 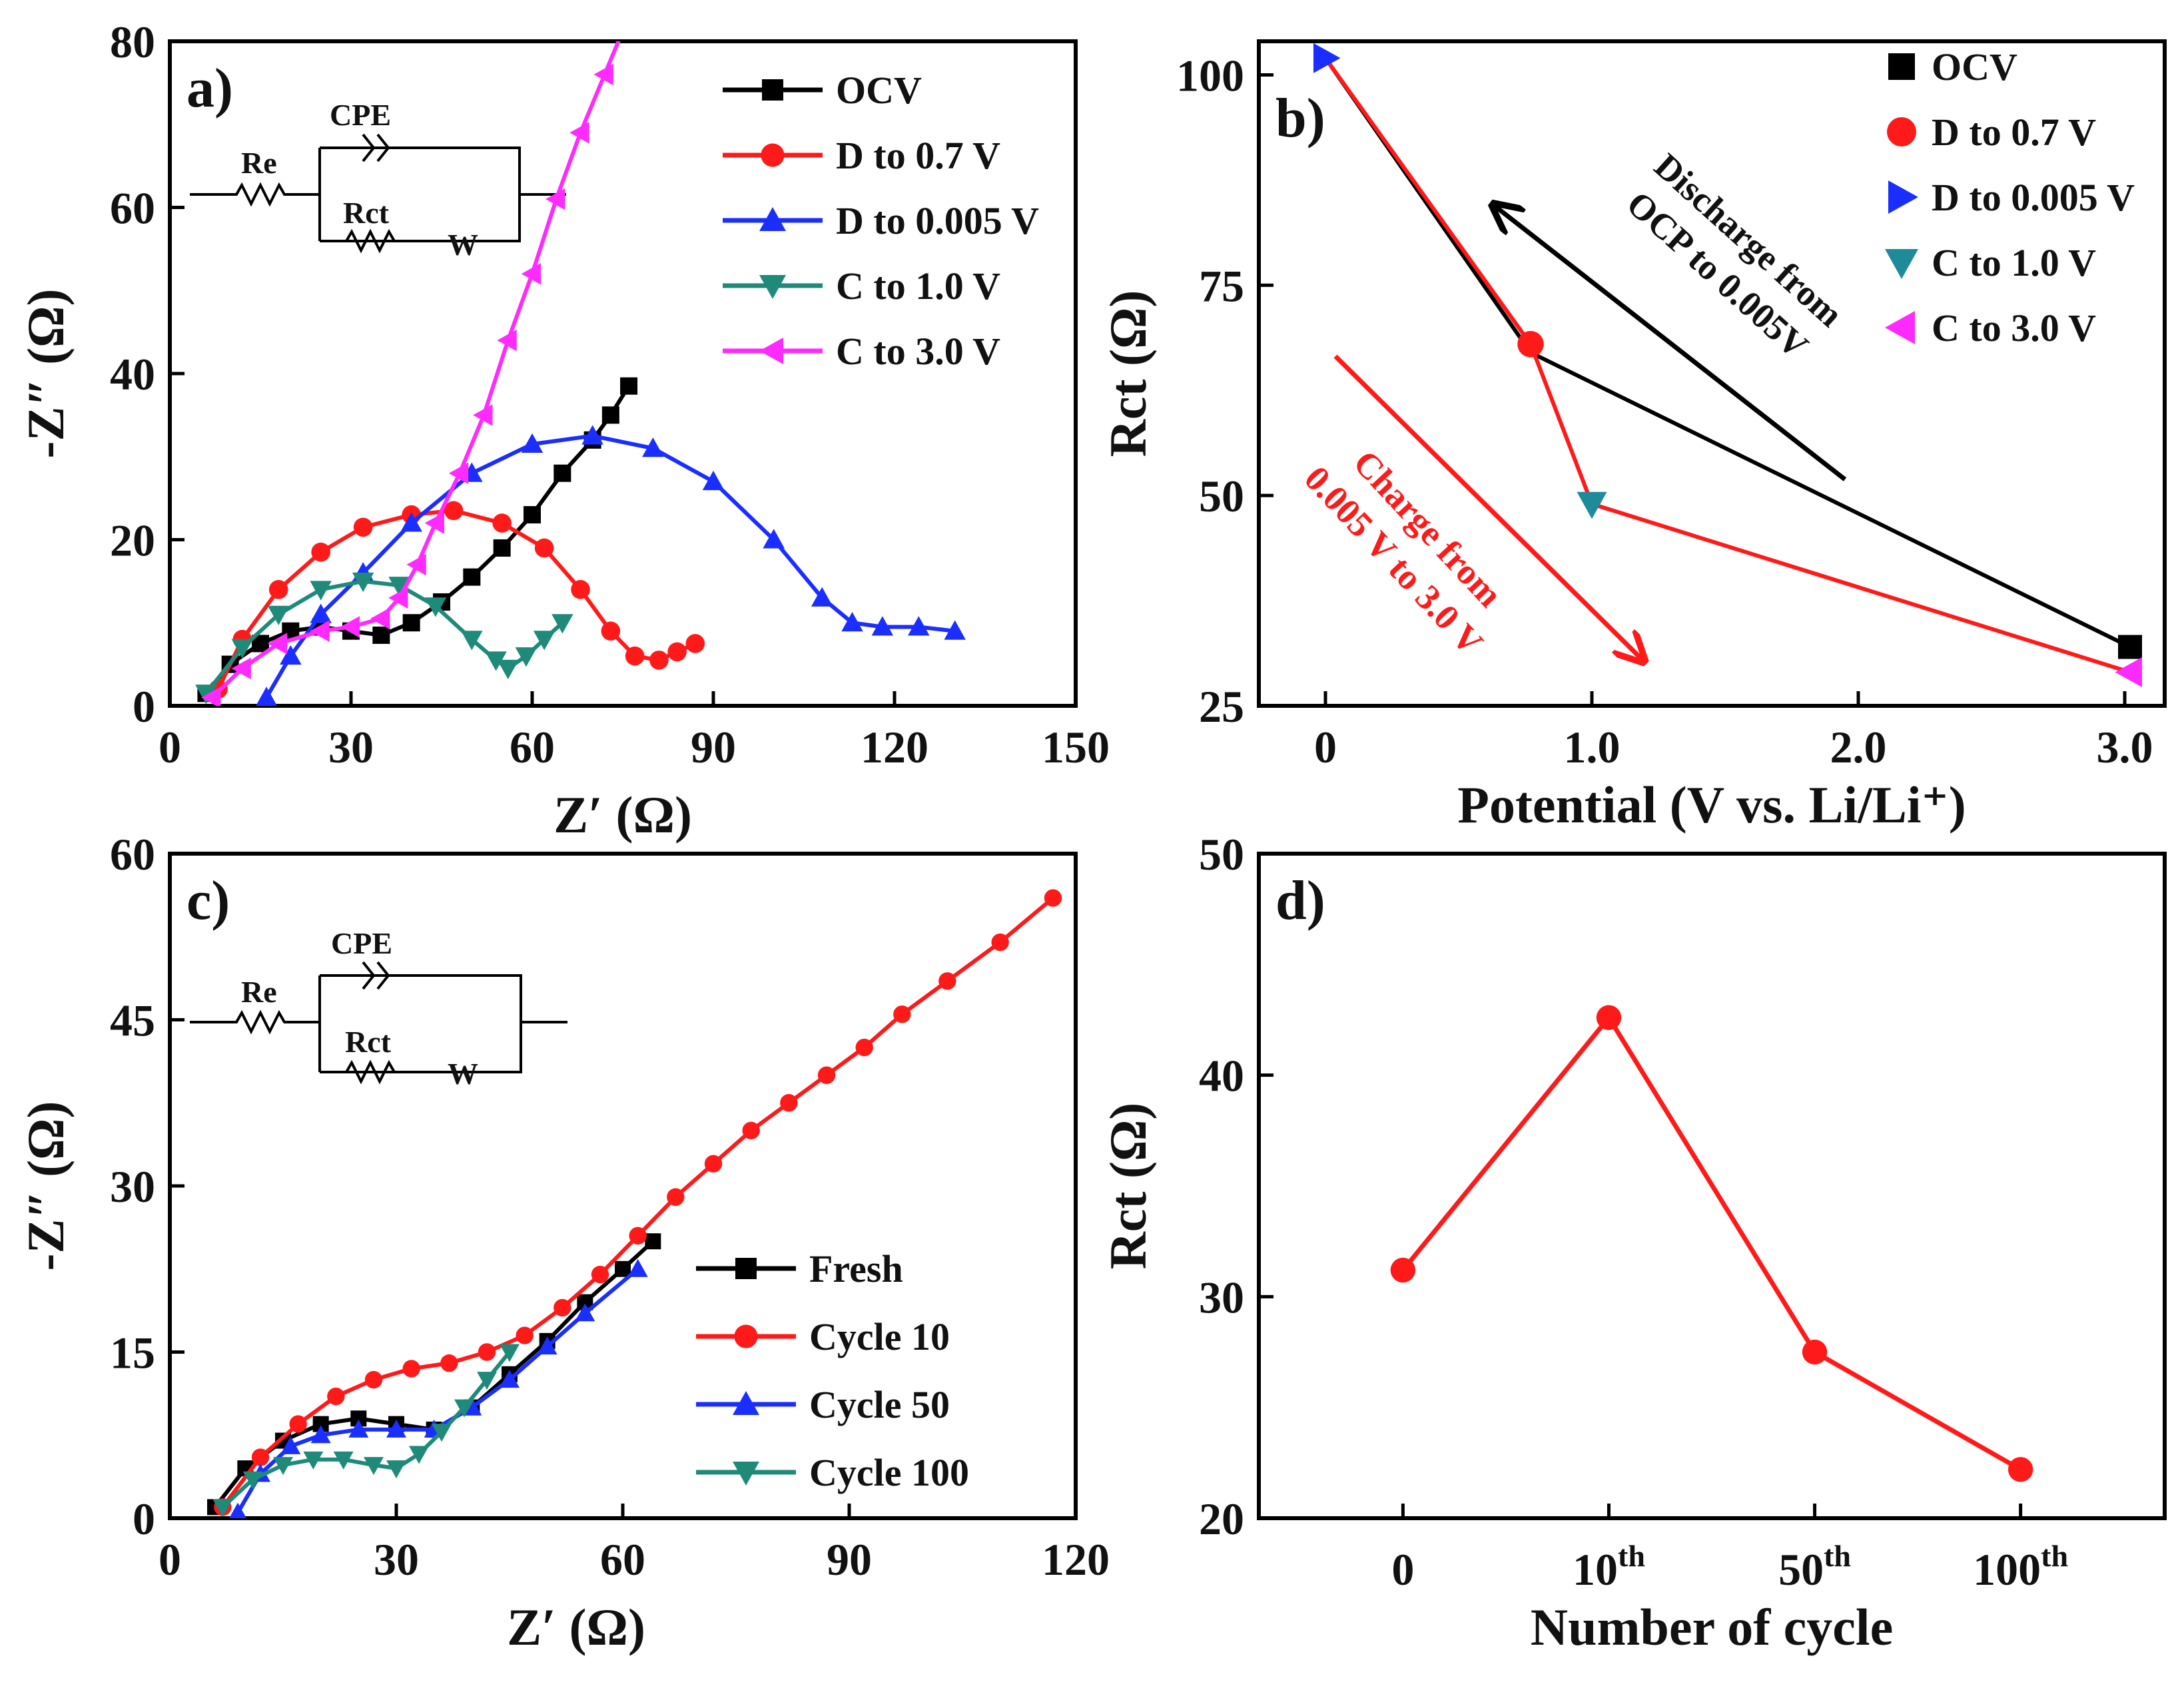 What do you see at coordinates (879, 1404) in the screenshot?
I see `panel-c-legend-label: Cycle 50` at bounding box center [879, 1404].